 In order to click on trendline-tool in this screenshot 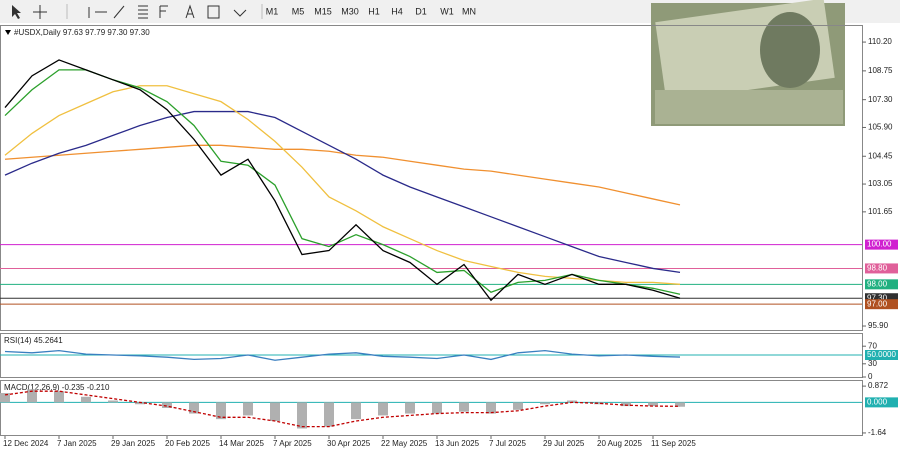, I will do `click(119, 12)`.